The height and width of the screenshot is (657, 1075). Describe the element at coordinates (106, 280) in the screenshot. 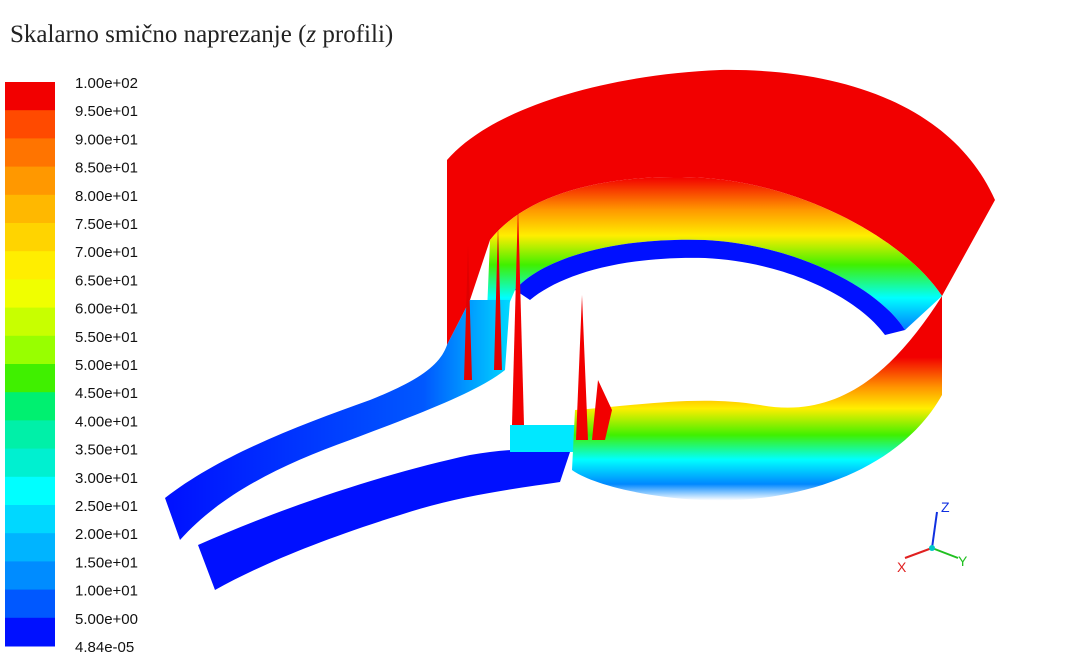

I see `legend-label: 6.50e+01` at that location.